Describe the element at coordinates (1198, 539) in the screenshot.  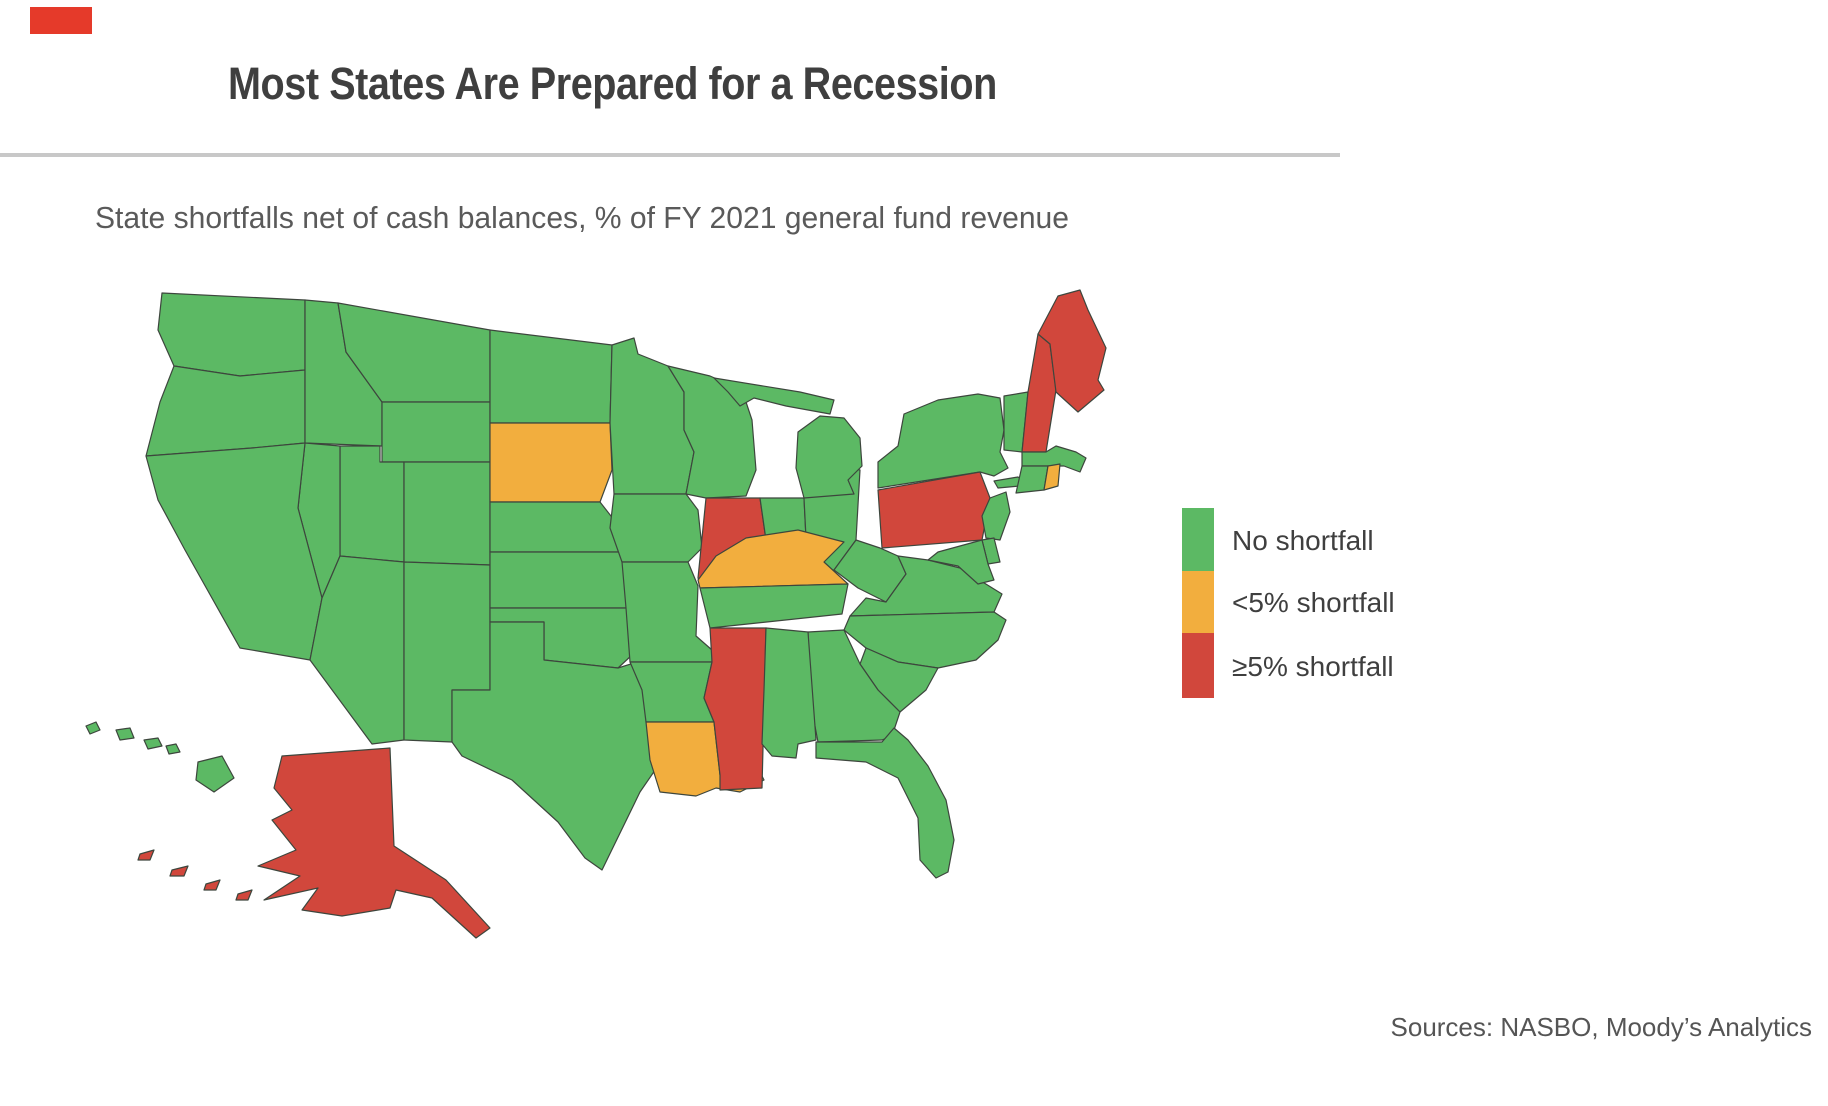
I see `legend-swatch-no-shortfall` at that location.